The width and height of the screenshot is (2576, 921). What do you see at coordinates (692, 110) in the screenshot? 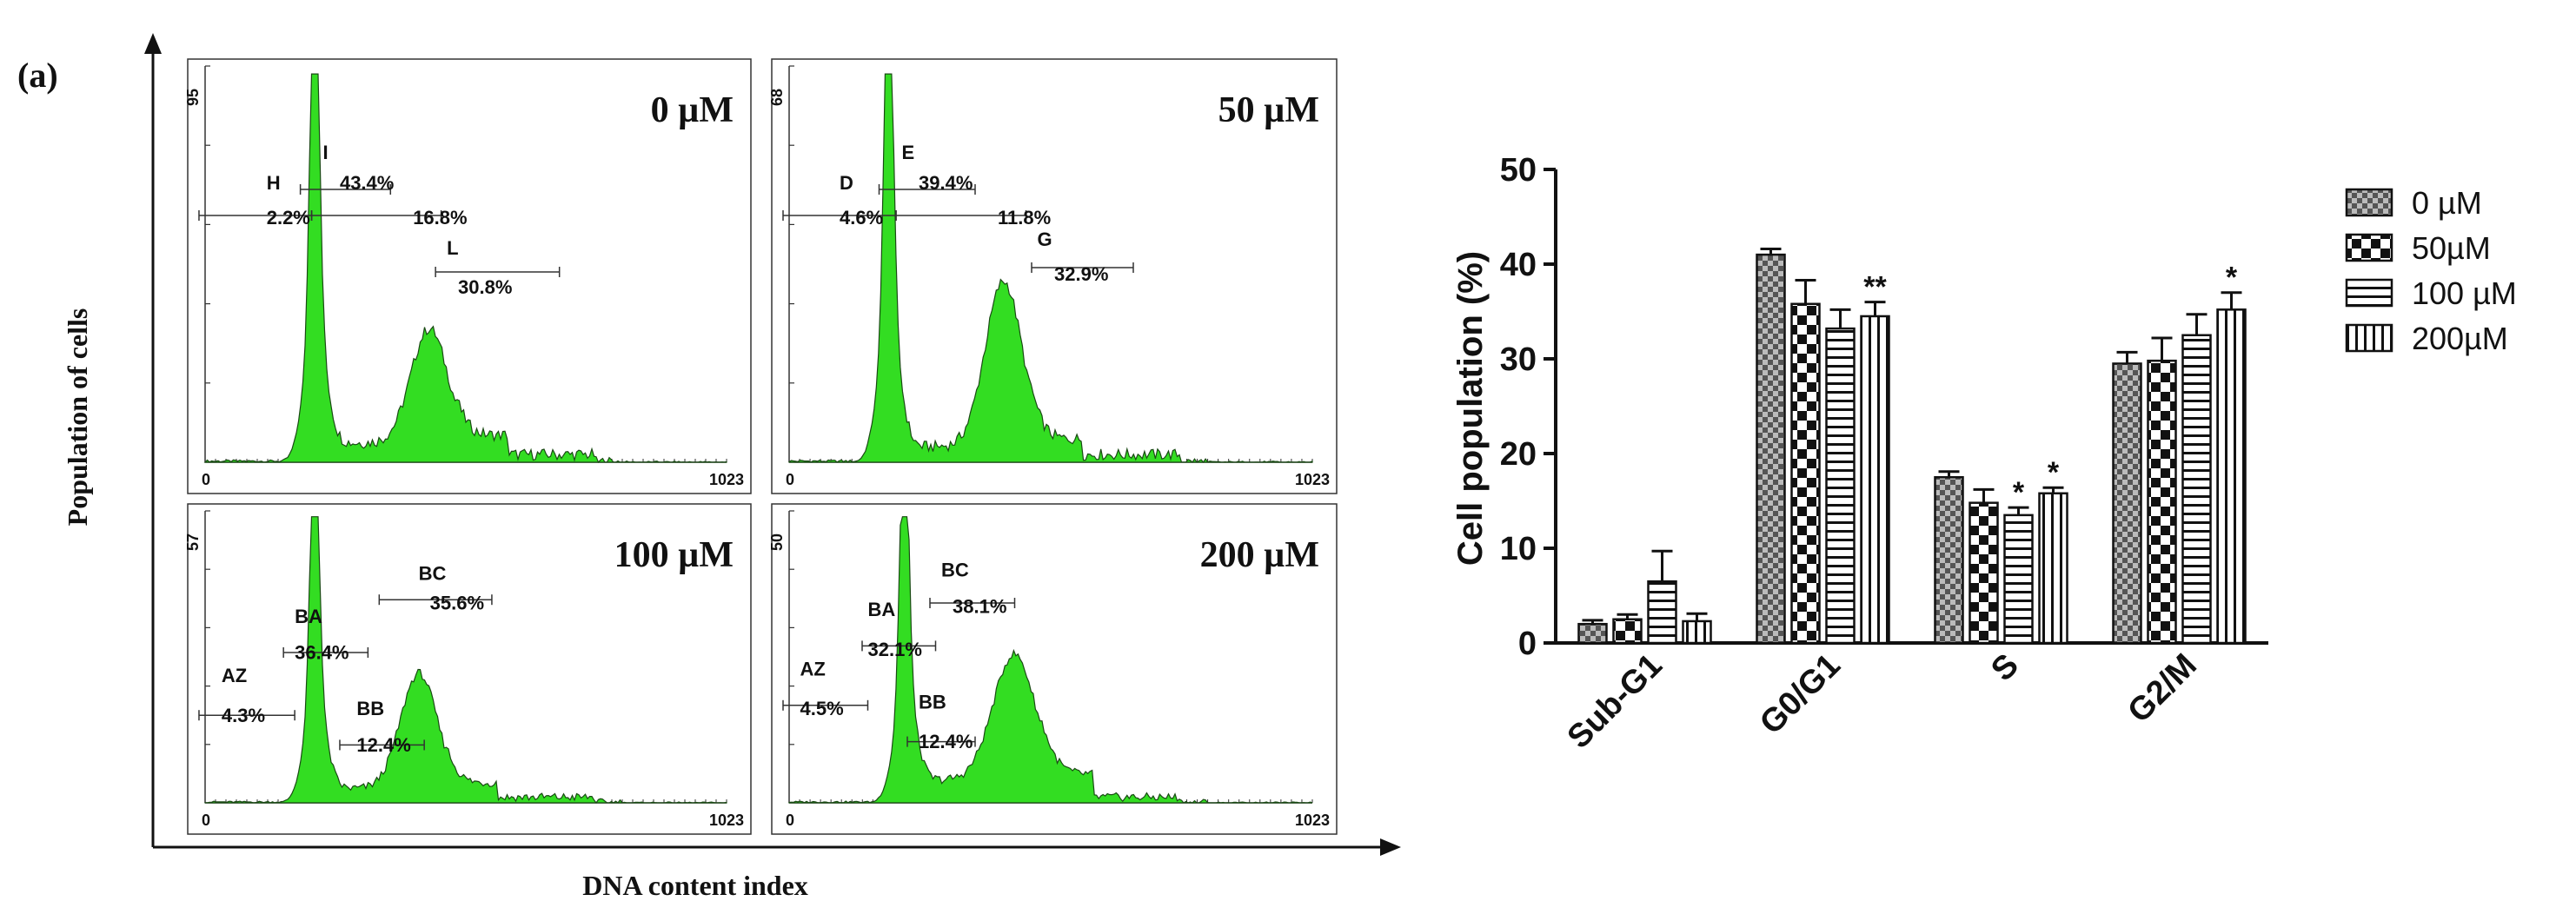
I see `histogram-title: 0 µM` at bounding box center [692, 110].